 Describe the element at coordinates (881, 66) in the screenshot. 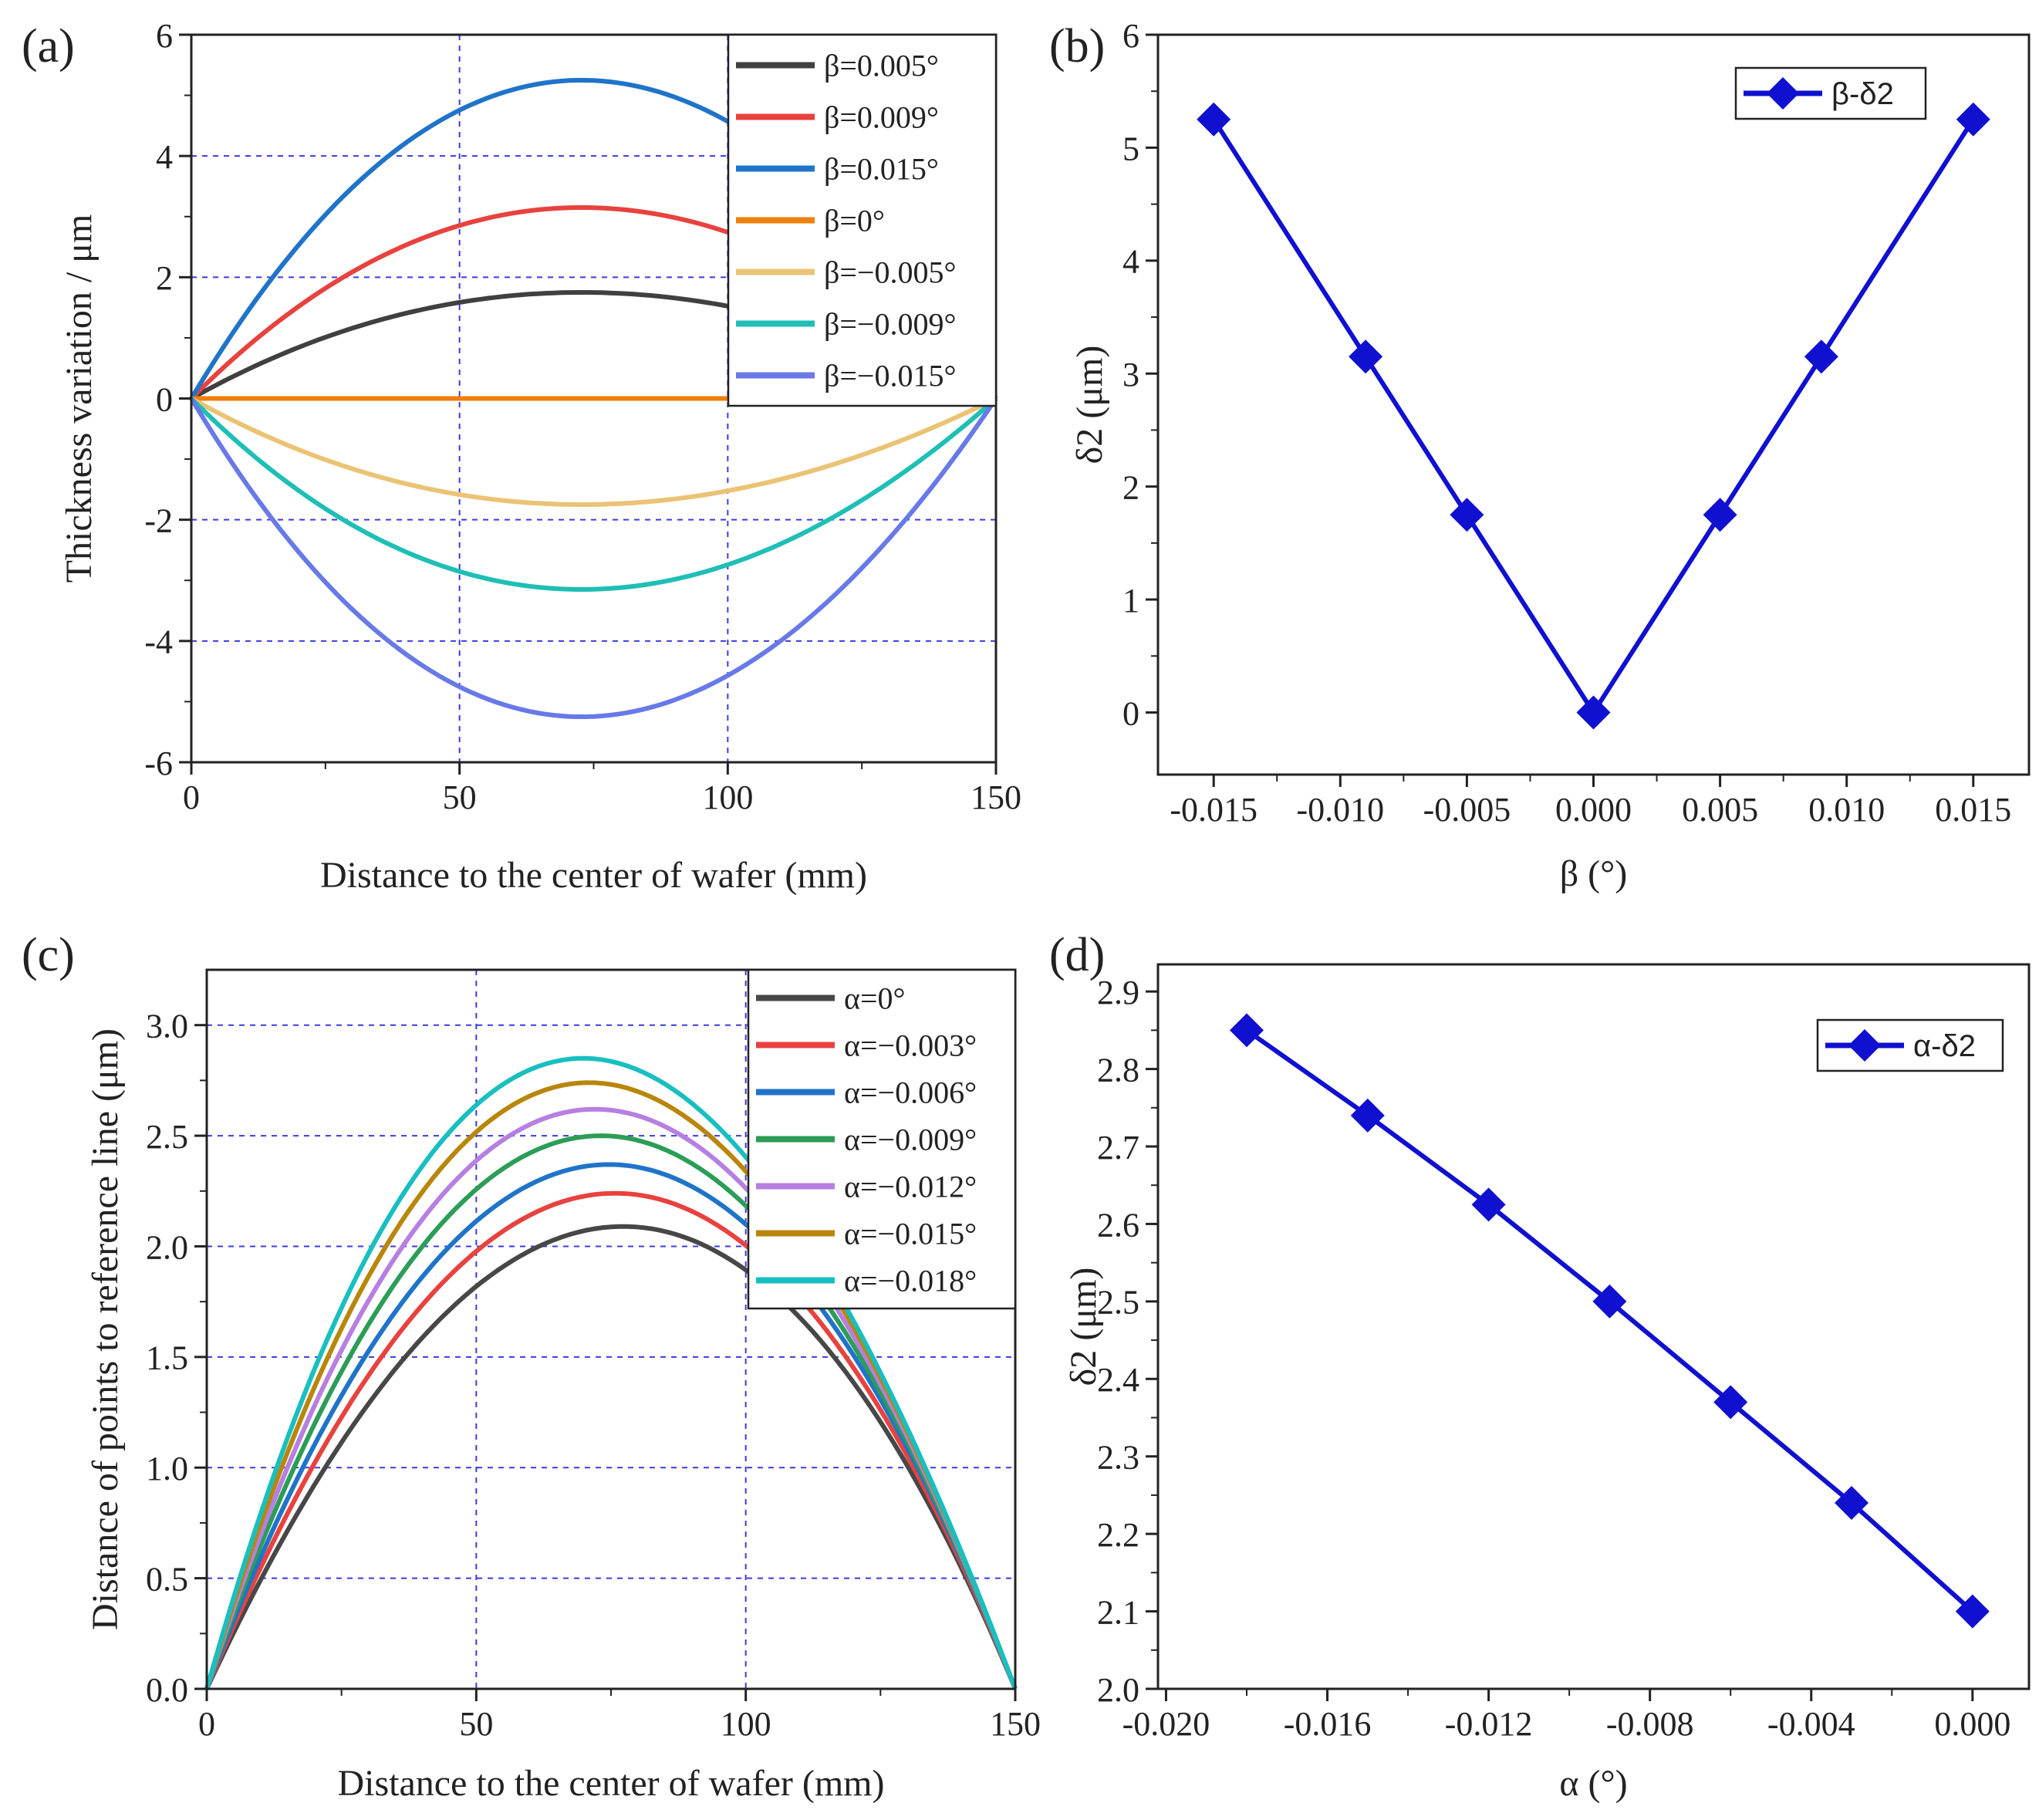

I see `legend-label: β=0.005°` at that location.